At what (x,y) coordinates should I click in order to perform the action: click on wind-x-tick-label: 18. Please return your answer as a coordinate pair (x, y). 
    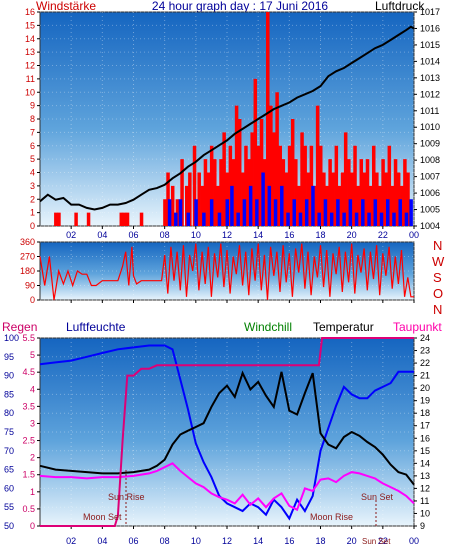
    Looking at the image, I should click on (320, 235).